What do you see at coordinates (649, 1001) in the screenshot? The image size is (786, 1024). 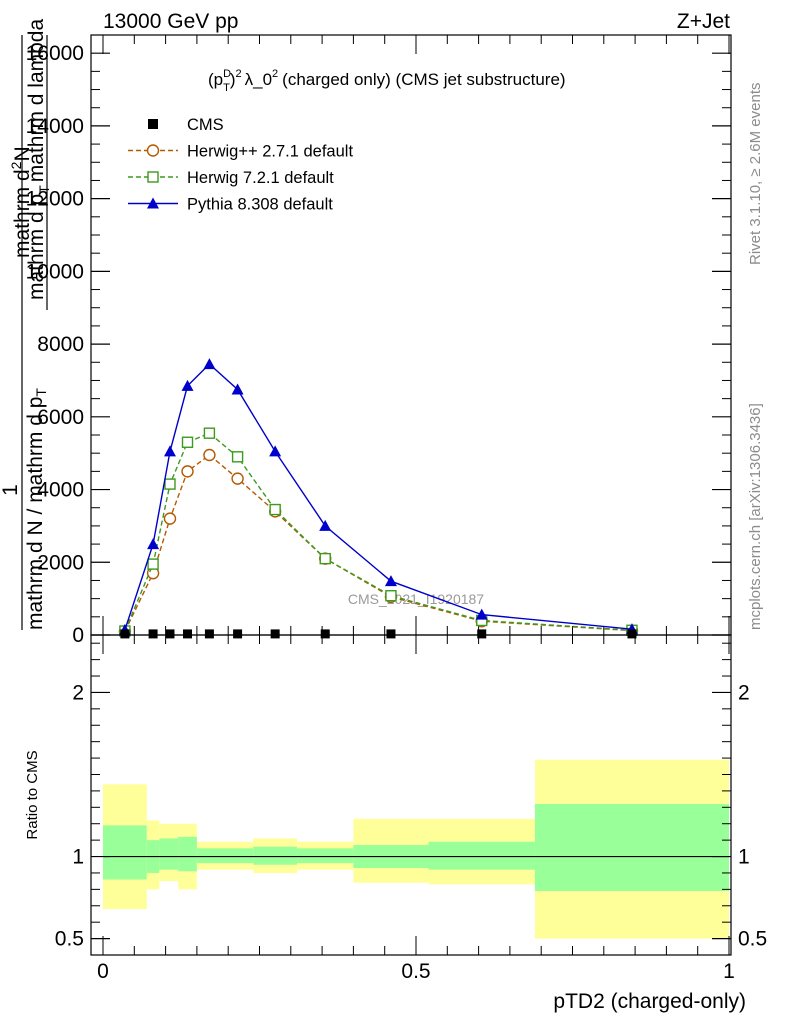 I see `x-axis-label: pTD2 (charged-only)` at bounding box center [649, 1001].